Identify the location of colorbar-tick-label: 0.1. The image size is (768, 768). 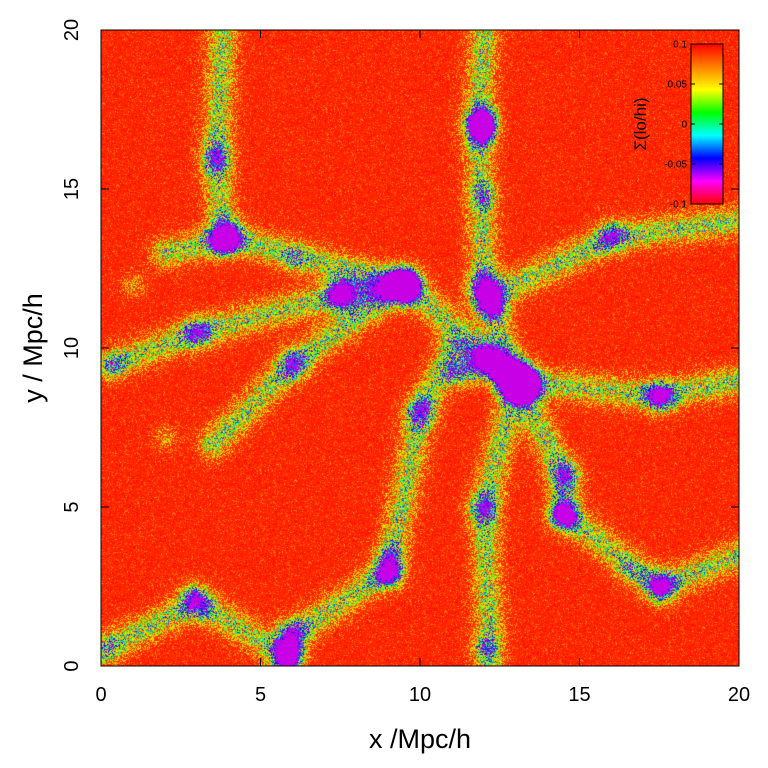
(680, 45).